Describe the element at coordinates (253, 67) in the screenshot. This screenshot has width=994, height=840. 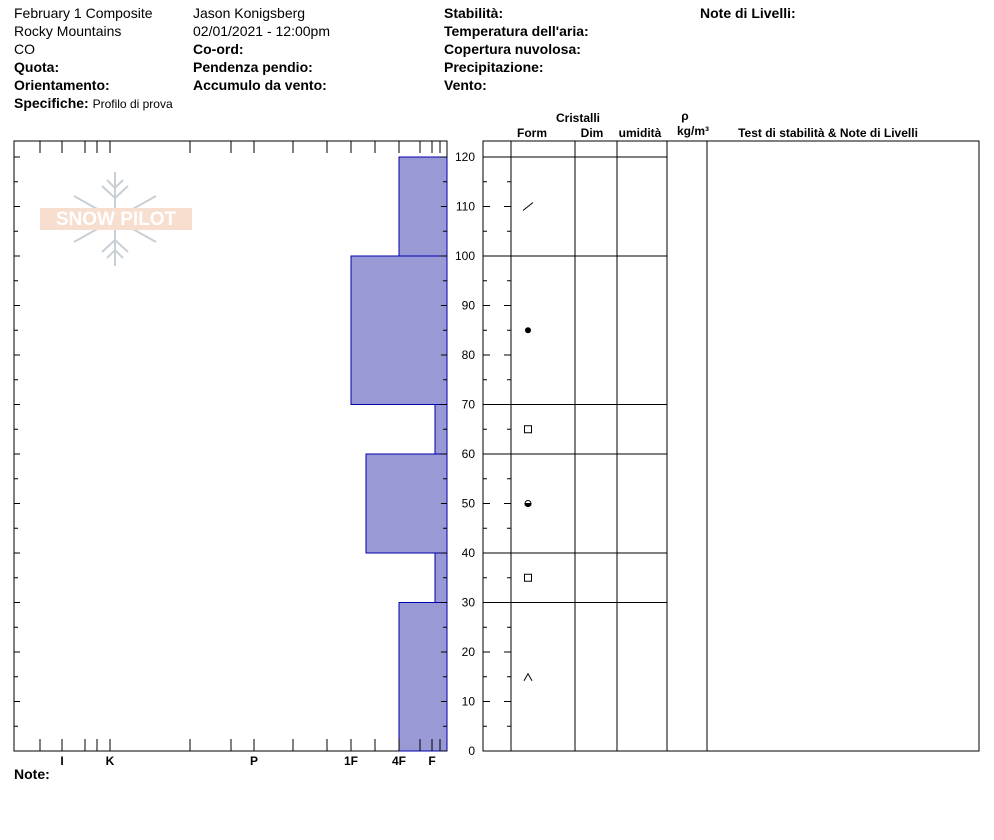
I see `pendenza-label: Pendenza pendio:` at that location.